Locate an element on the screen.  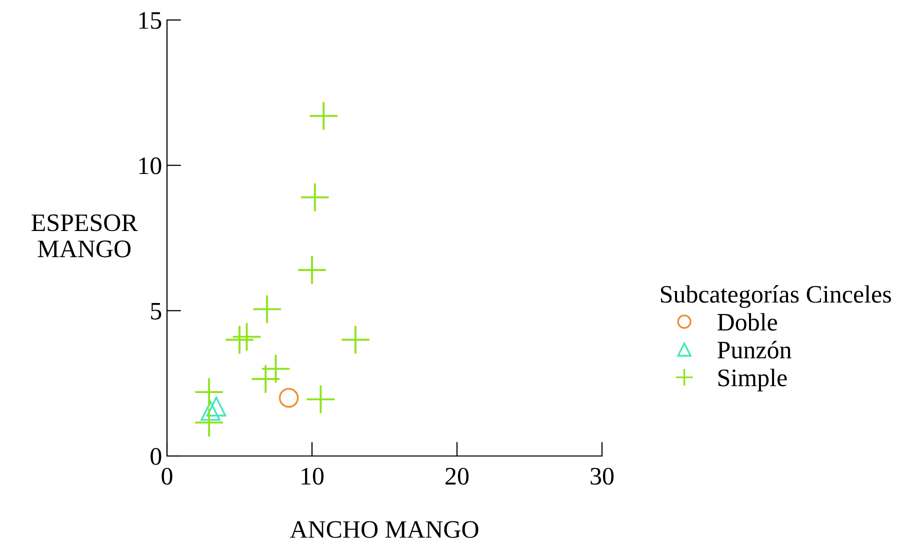
x-tick-label: 20 is located at coordinates (457, 476).